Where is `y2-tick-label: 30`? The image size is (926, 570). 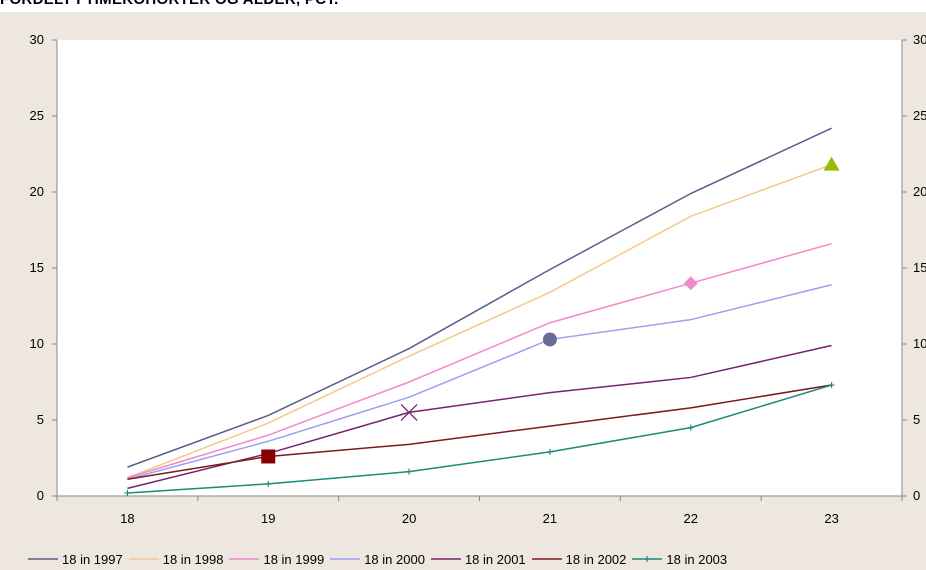 y2-tick-label: 30 is located at coordinates (919, 39).